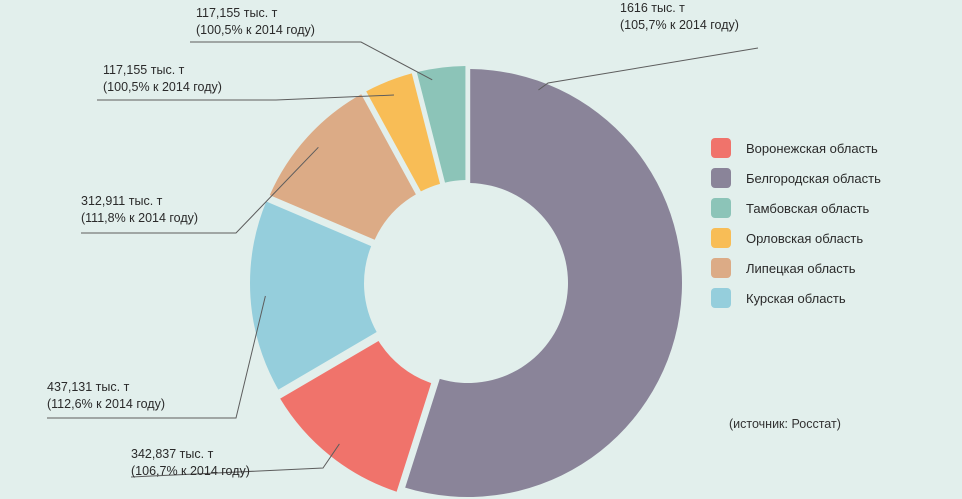 The image size is (962, 499). I want to click on slice-label-2: 342,837 тыс. т (106,7% к 2014 году), so click(190, 463).